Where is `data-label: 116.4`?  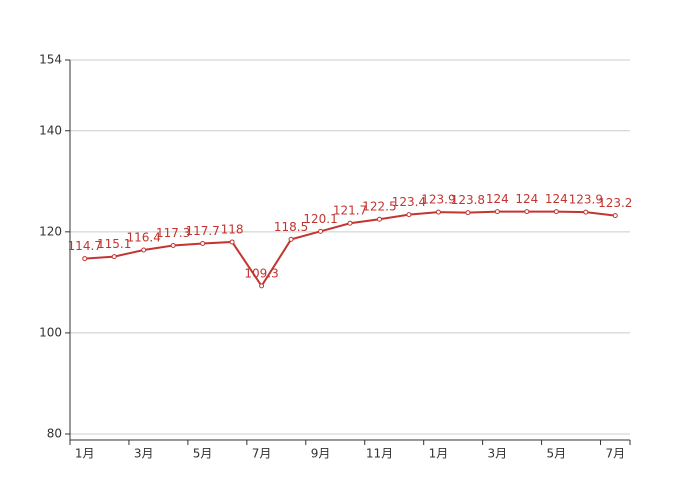
data-label: 116.4 is located at coordinates (144, 238).